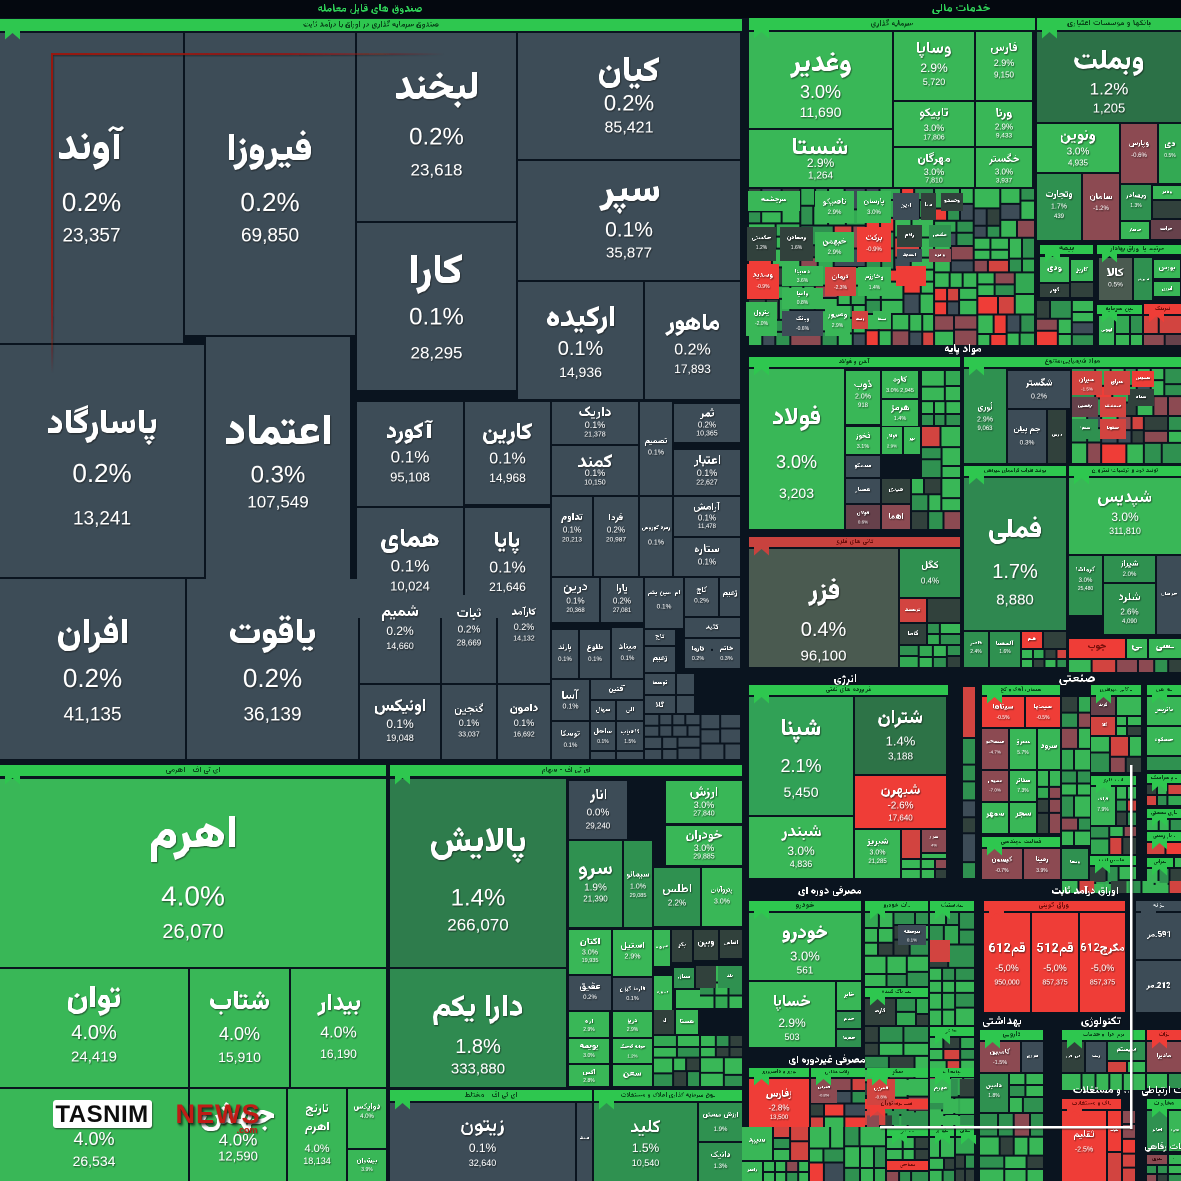  I want to click on svg-text: 35,877, so click(629, 253).